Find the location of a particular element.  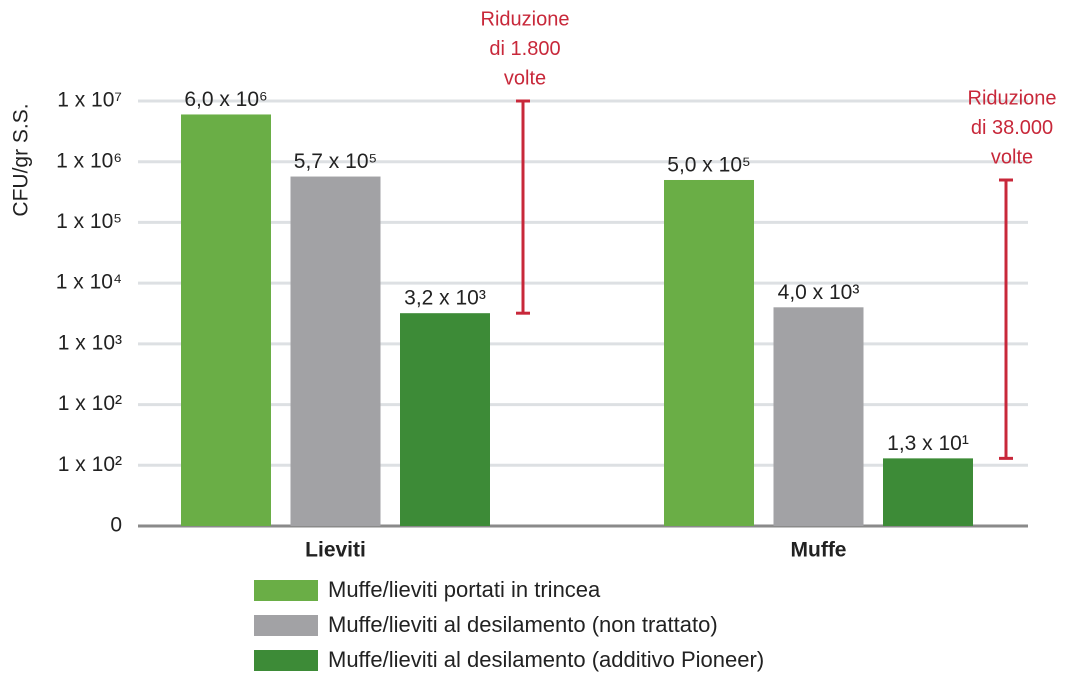

y-tick-label: 1 x 10⁴ is located at coordinates (89, 282).